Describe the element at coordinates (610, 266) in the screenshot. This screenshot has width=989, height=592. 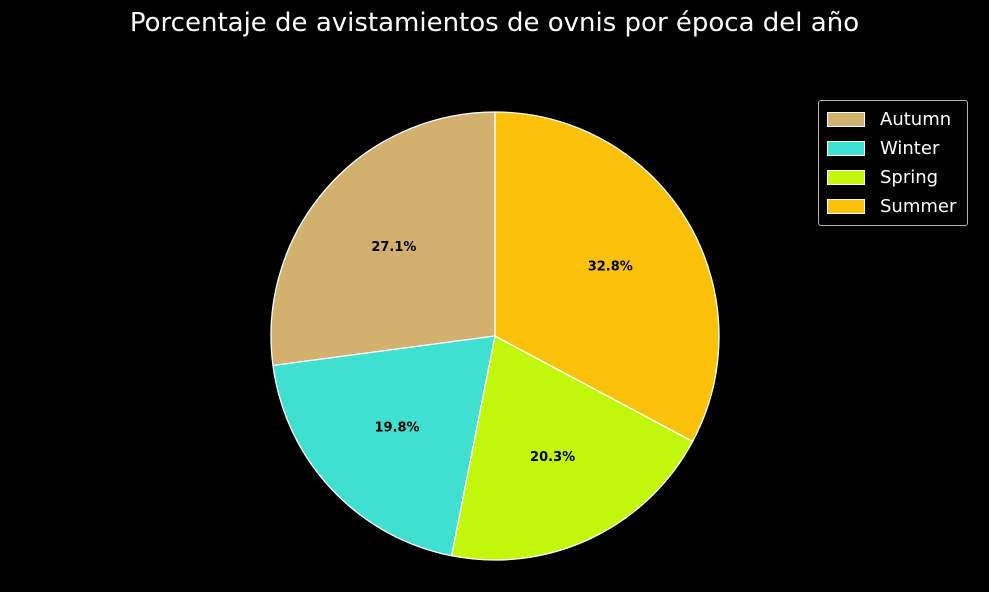
I see `pie-slice-label-summer: 32.8%` at that location.